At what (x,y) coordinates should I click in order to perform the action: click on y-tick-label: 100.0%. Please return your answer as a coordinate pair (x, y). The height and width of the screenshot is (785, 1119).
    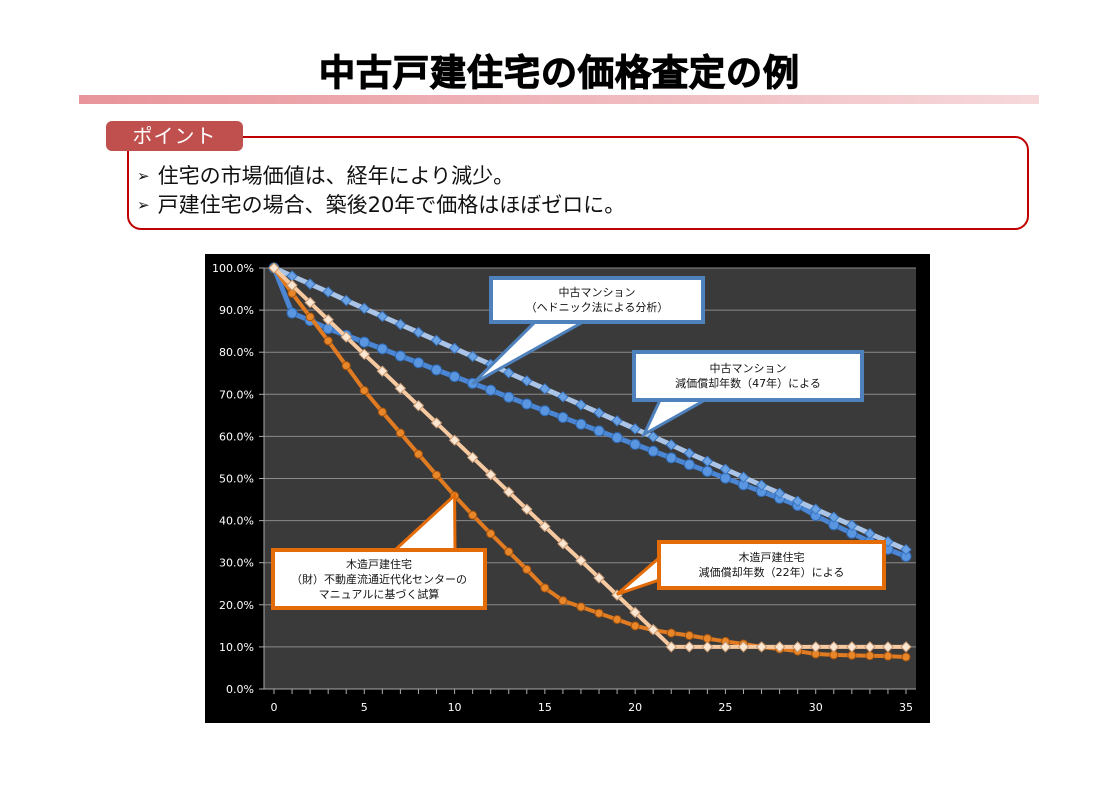
    Looking at the image, I should click on (233, 268).